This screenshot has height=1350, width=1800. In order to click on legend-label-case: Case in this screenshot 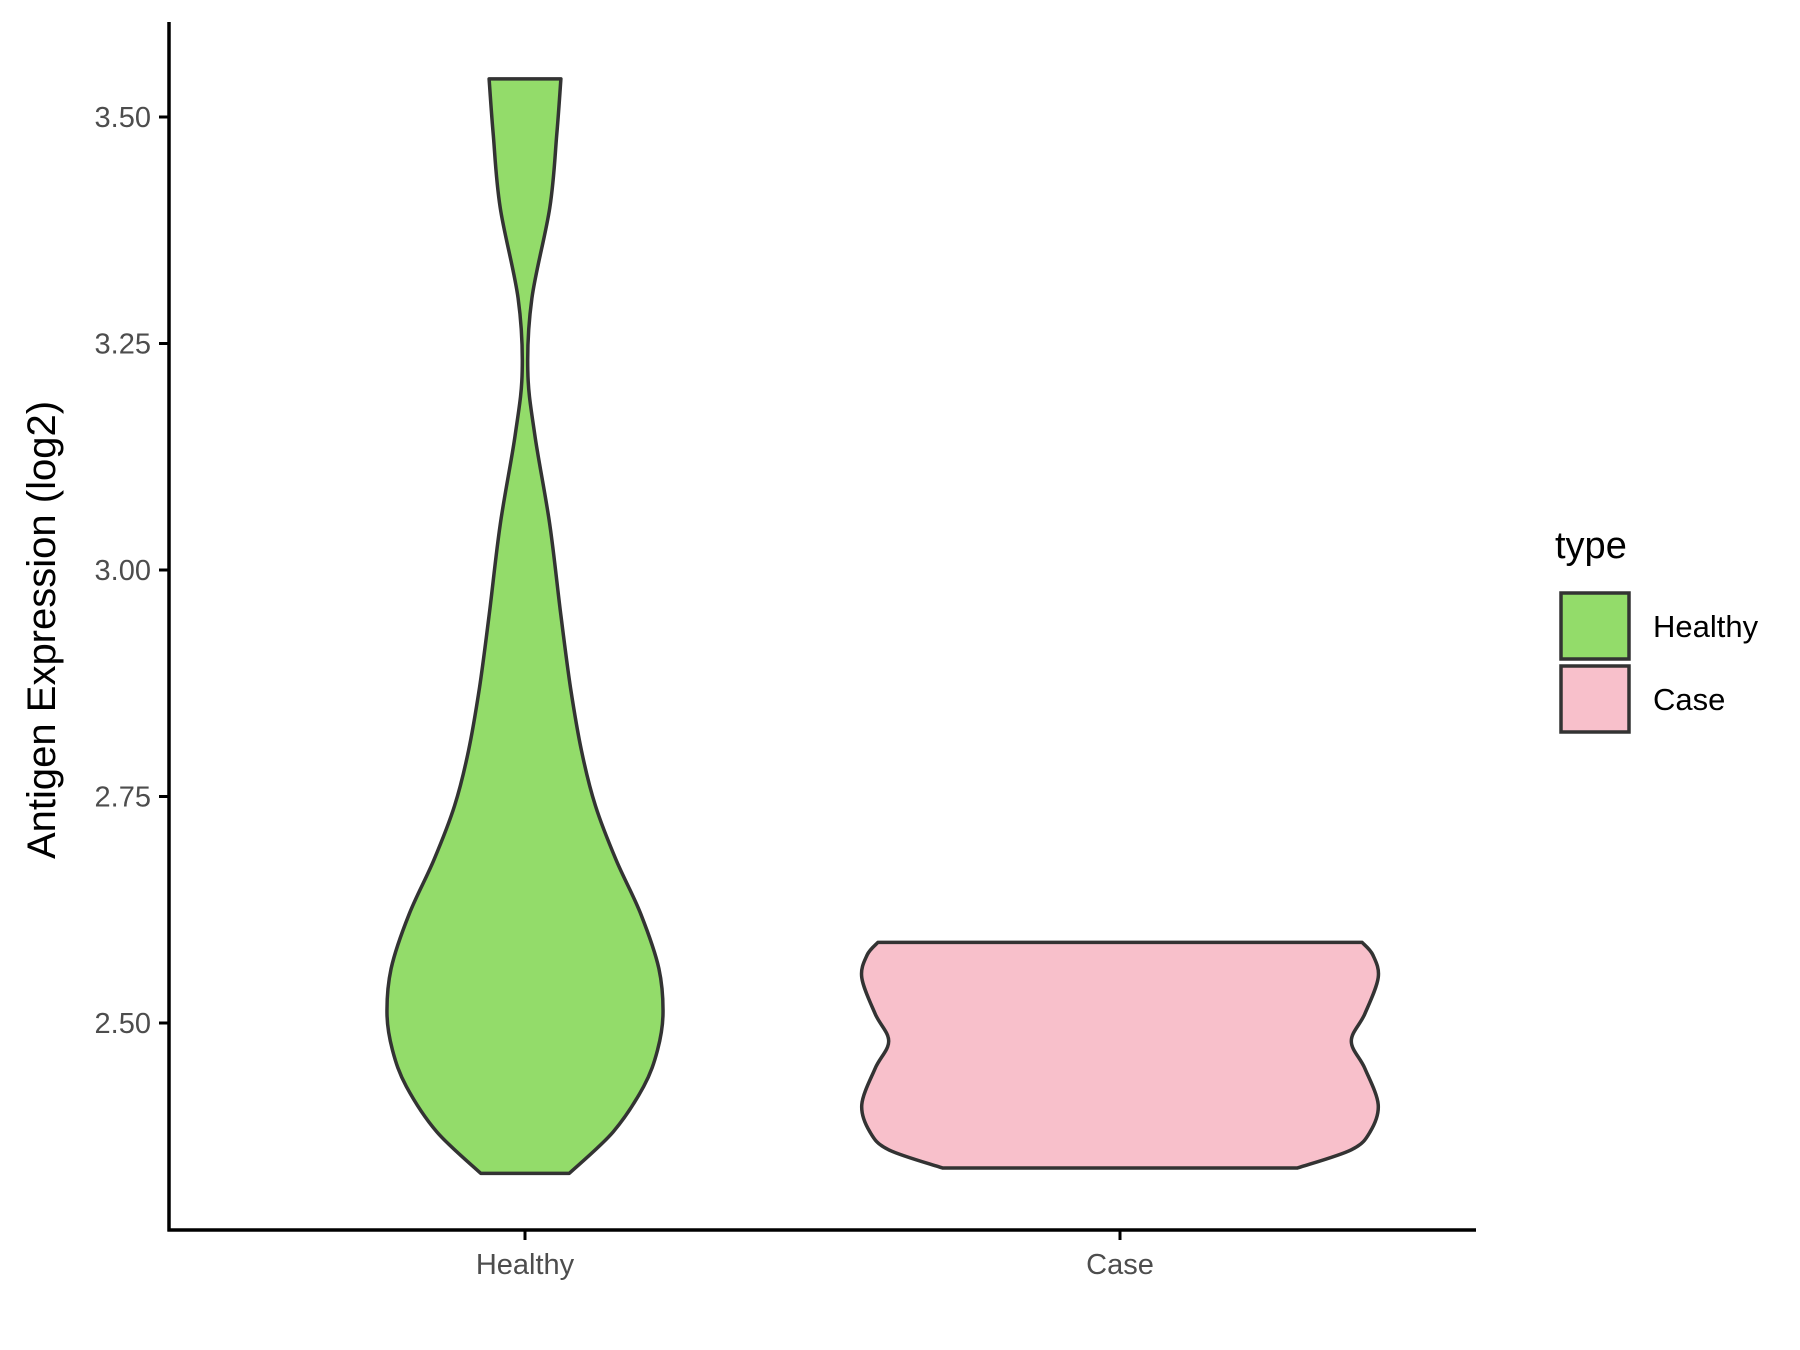, I will do `click(1689, 699)`.